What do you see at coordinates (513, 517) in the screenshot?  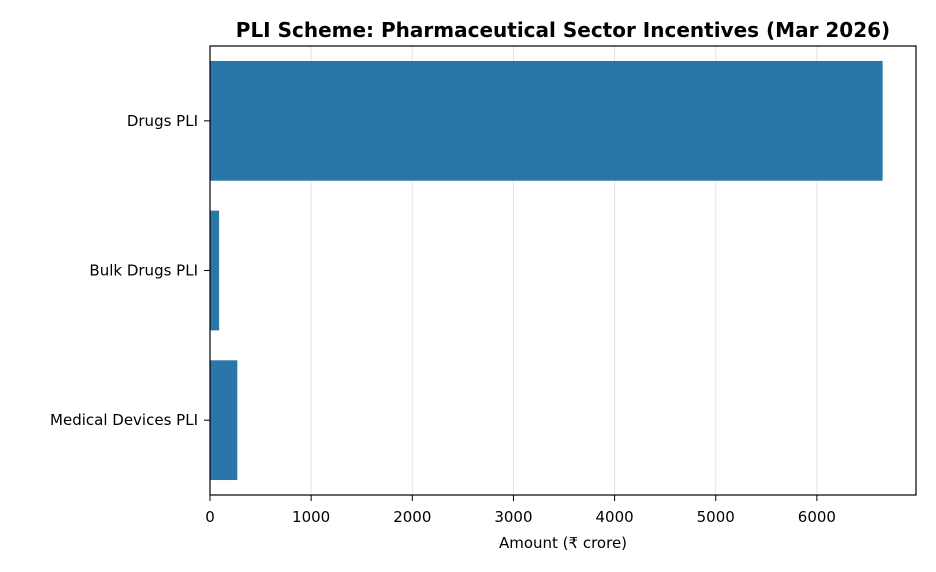 I see `x-tick-label: 3000` at bounding box center [513, 517].